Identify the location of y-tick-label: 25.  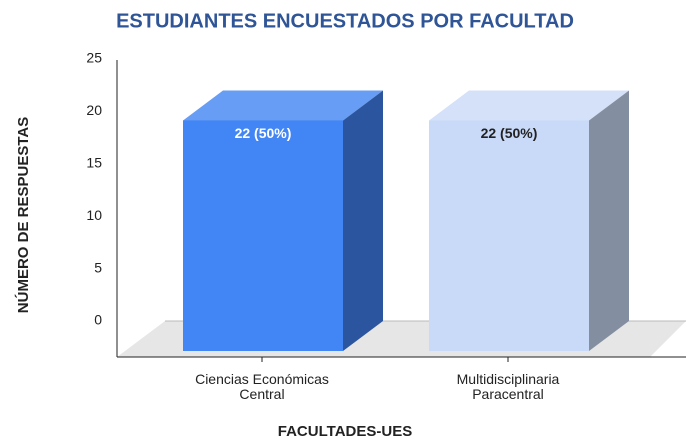
(94, 58).